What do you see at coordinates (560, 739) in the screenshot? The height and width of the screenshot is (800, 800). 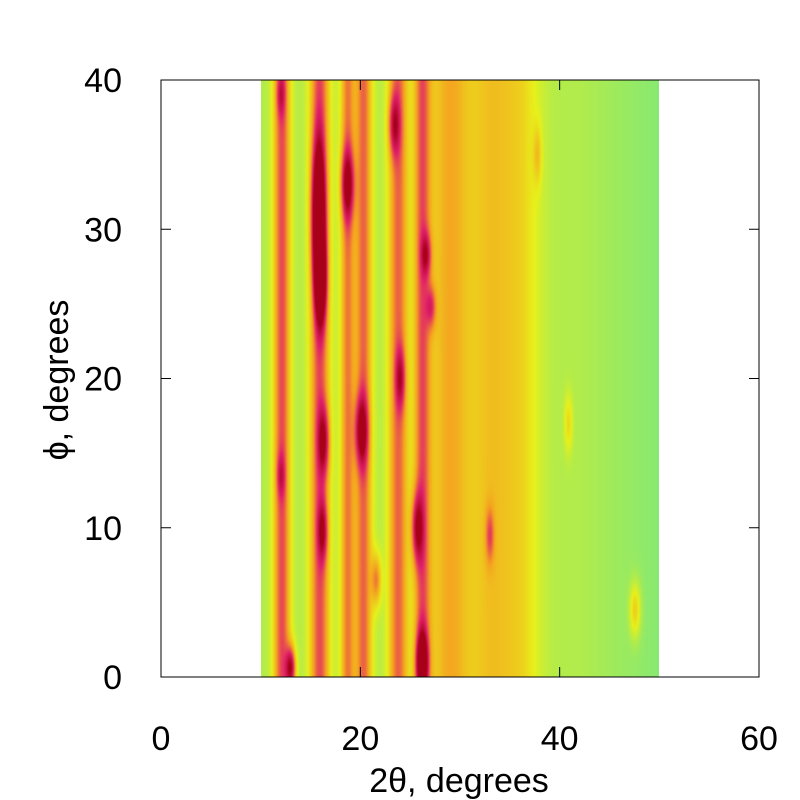 I see `x-tick-label: 40` at bounding box center [560, 739].